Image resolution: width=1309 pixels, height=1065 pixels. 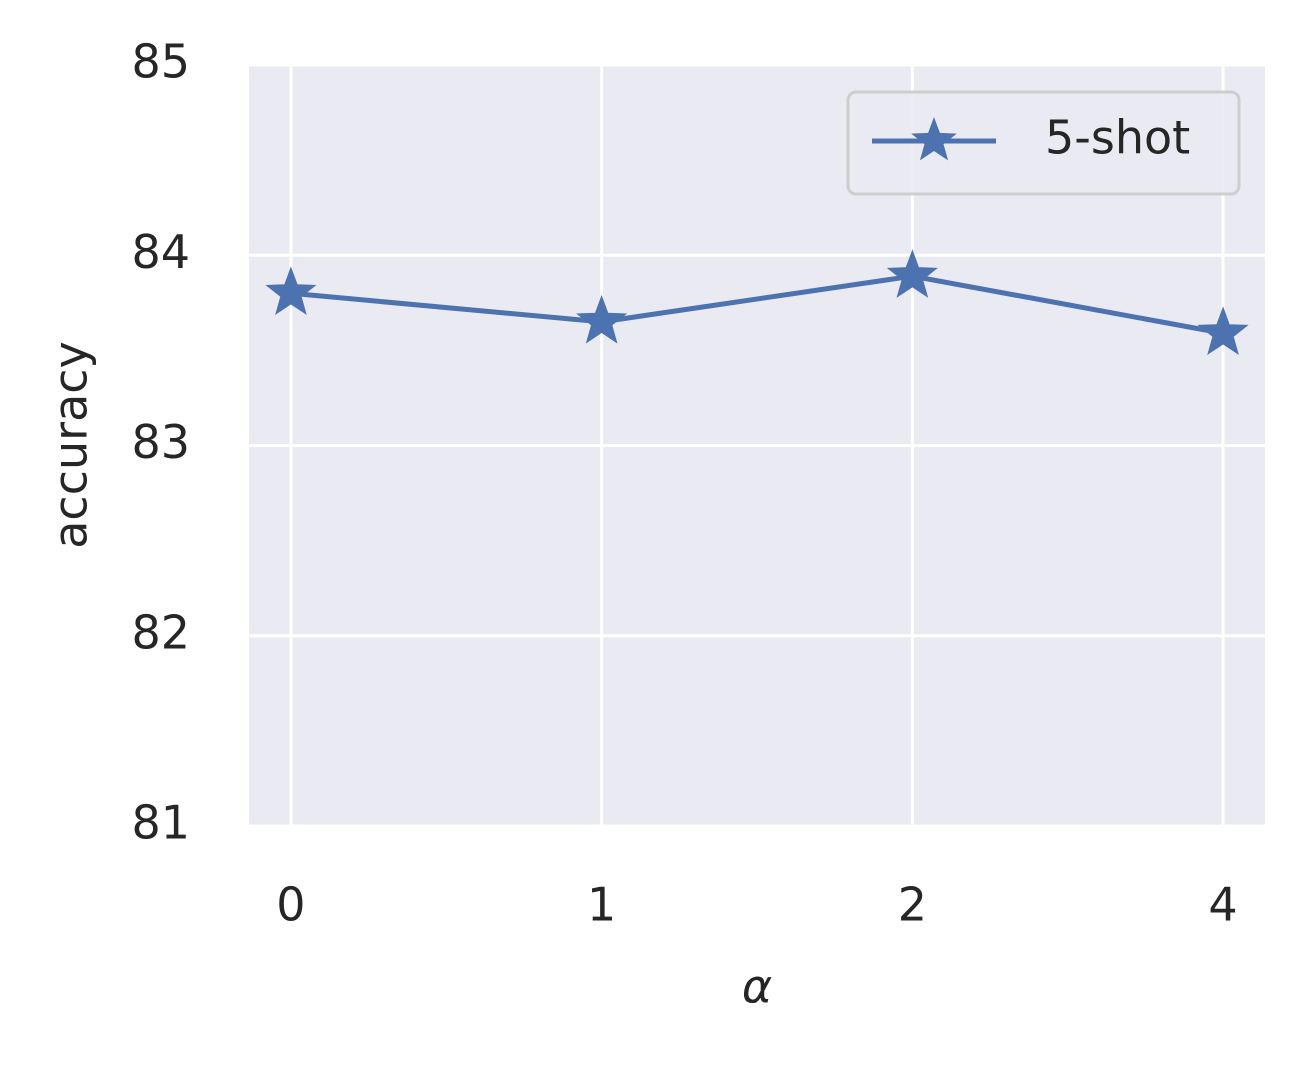 I want to click on y-tick-label: 85, so click(x=160, y=62).